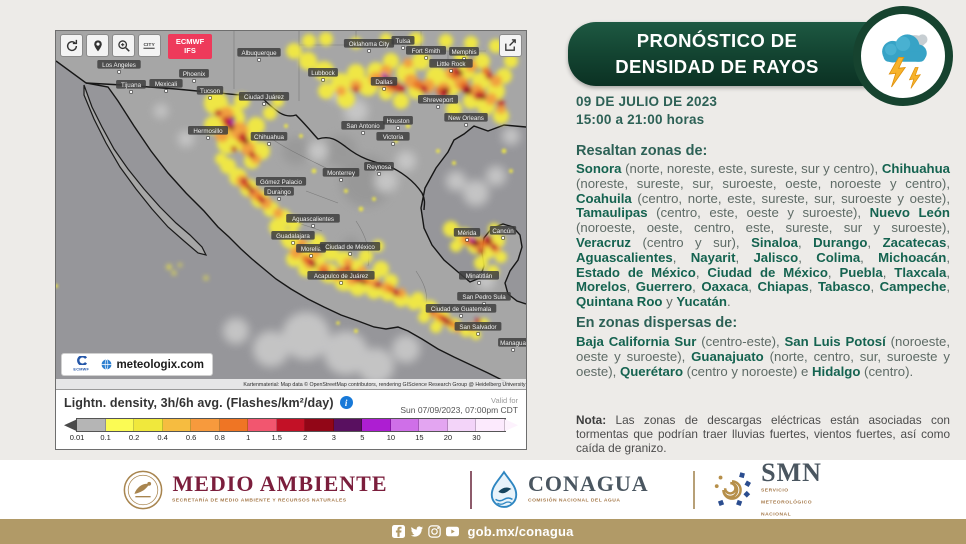 The width and height of the screenshot is (966, 544). What do you see at coordinates (603, 242) in the screenshot?
I see `state-name: Veracruz` at bounding box center [603, 242].